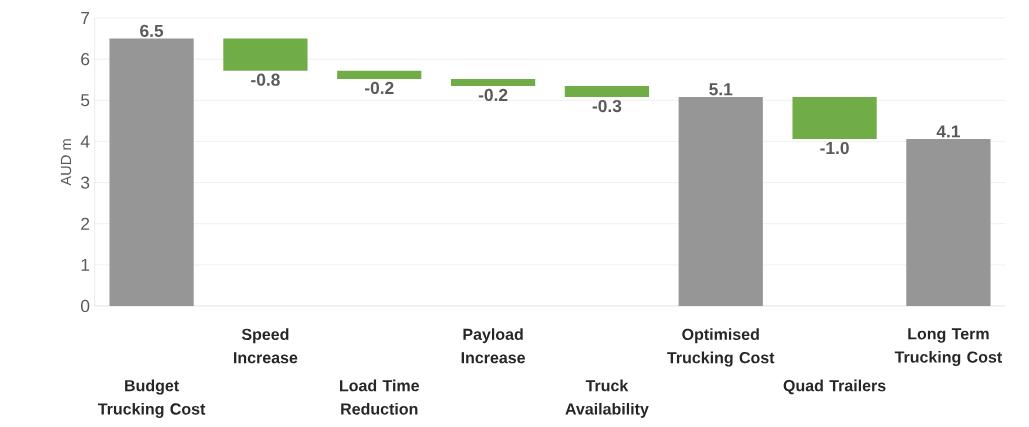  Describe the element at coordinates (834, 387) in the screenshot. I see `x-tick-label: Quad Trailers` at that location.